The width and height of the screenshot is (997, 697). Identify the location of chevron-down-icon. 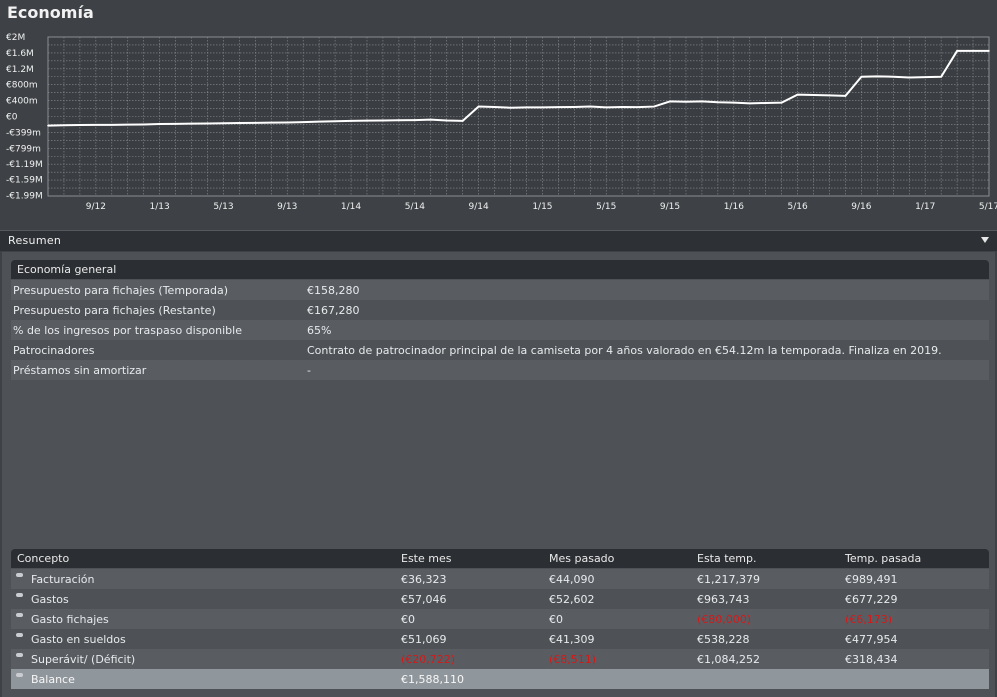
(985, 240).